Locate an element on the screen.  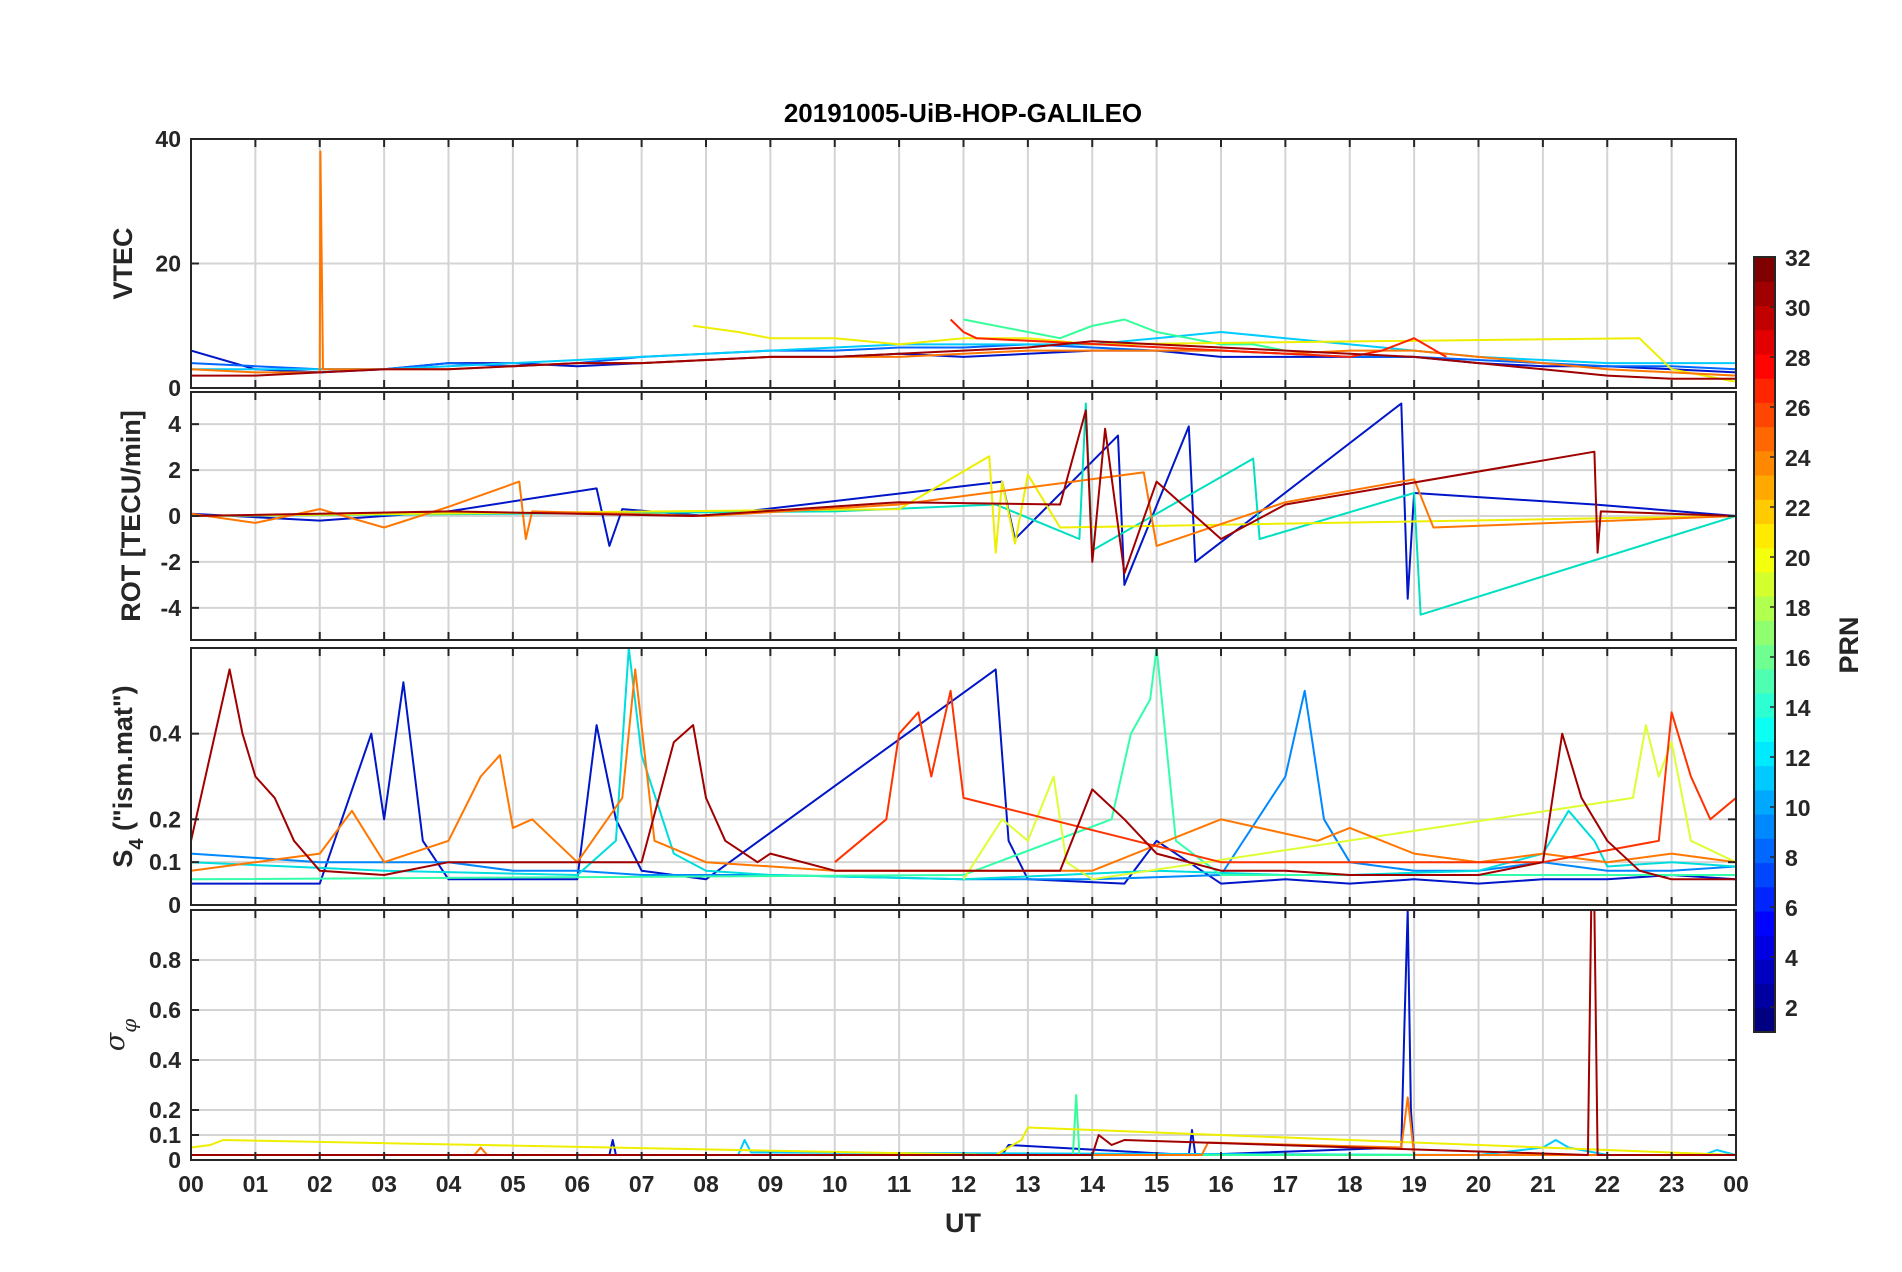
colorbar-tick-label: 6 is located at coordinates (1791, 908).